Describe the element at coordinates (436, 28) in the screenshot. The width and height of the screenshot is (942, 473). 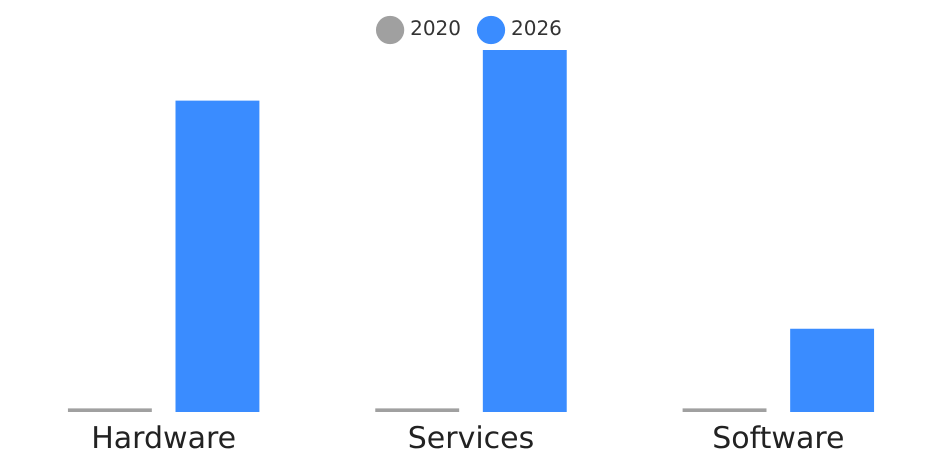
I see `legend-label: 2020` at that location.